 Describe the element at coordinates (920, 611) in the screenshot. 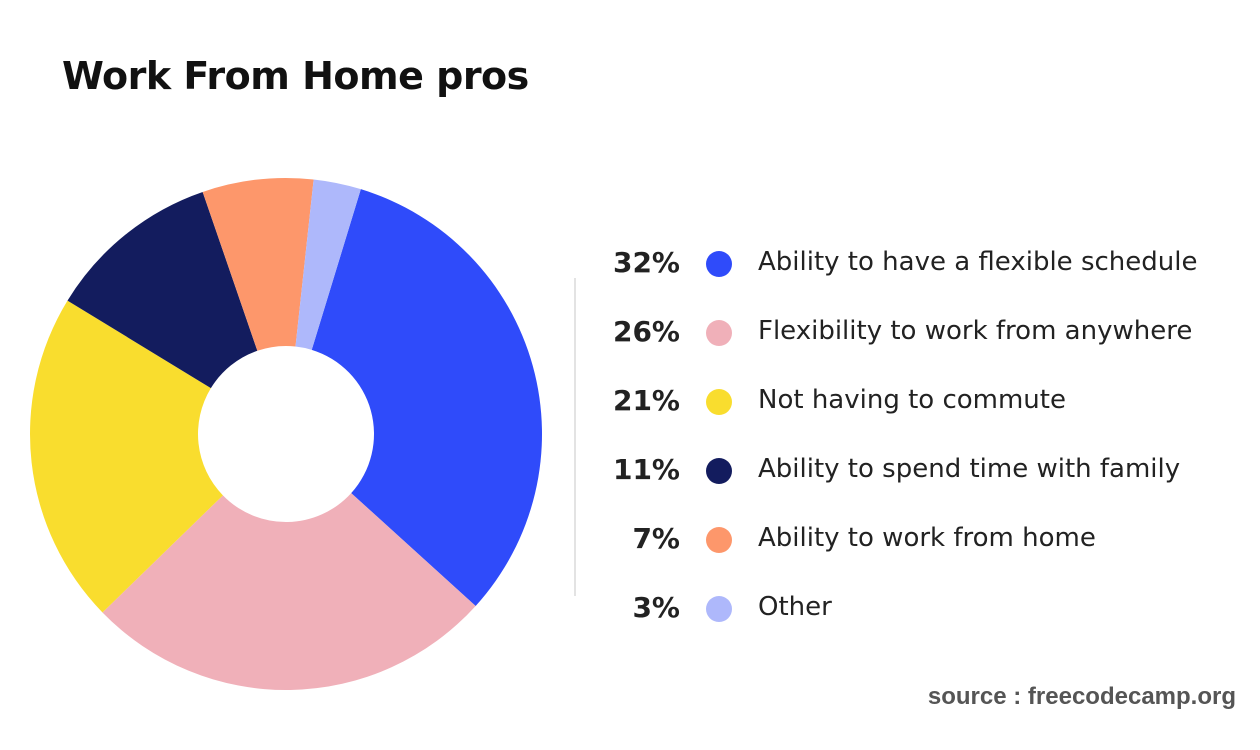

I see `legend-item: 3% Other` at that location.